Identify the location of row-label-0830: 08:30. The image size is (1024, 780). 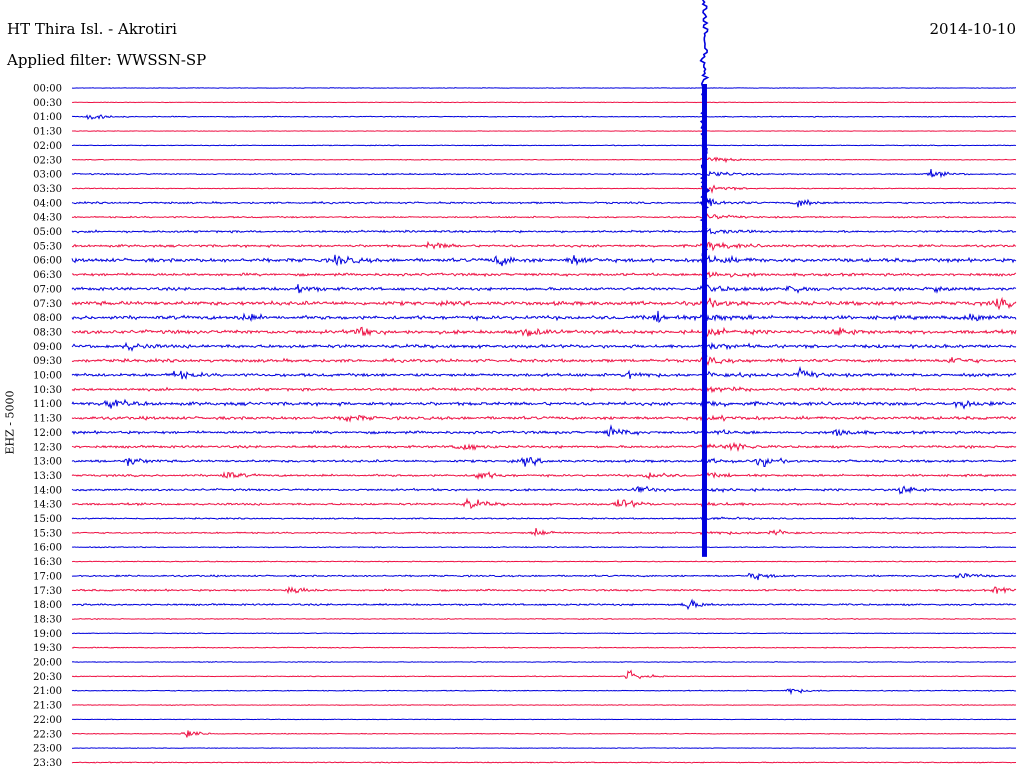
(47, 332).